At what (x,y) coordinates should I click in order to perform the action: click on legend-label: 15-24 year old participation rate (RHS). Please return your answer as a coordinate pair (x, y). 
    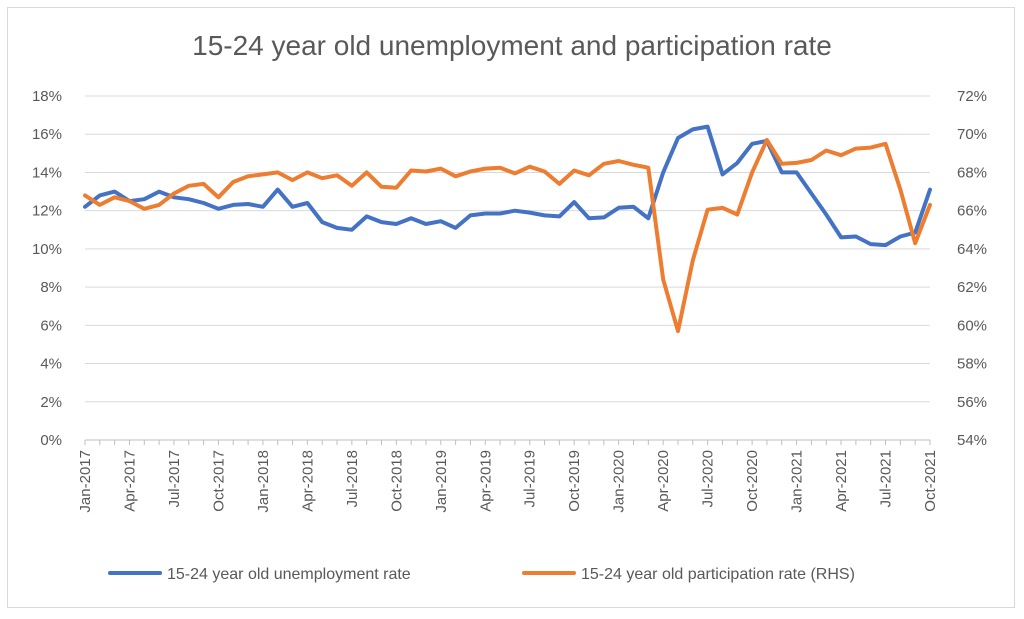
    Looking at the image, I should click on (718, 574).